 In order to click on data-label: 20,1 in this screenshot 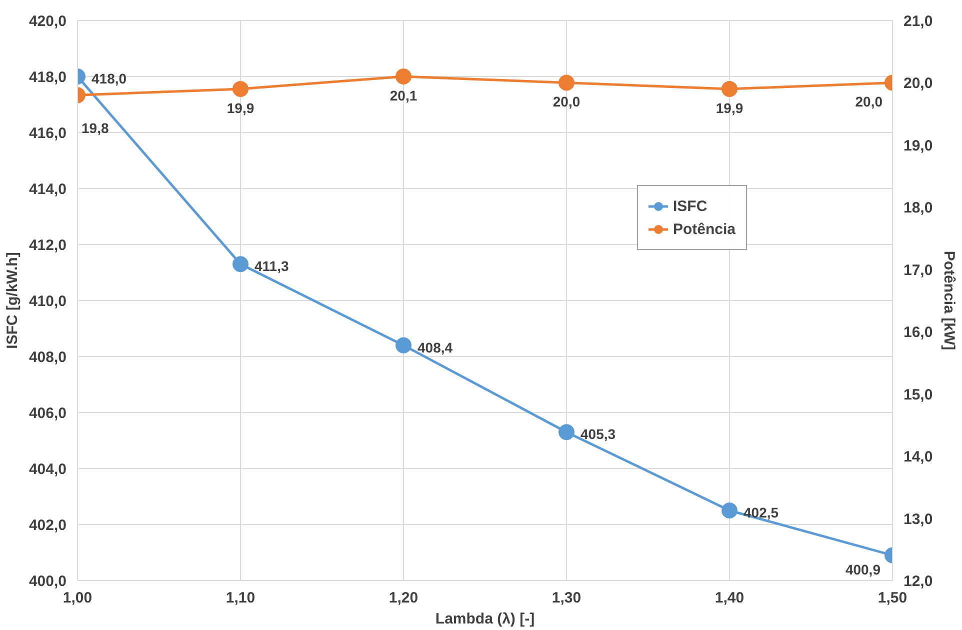, I will do `click(404, 96)`.